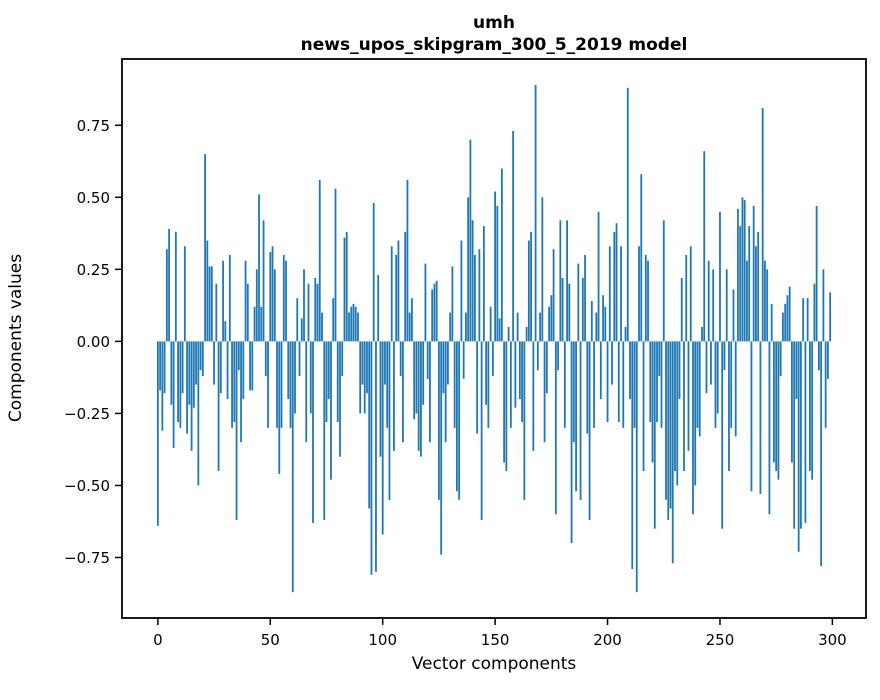 This screenshot has width=880, height=700. What do you see at coordinates (93, 270) in the screenshot?
I see `y-tick-label: 0.25` at bounding box center [93, 270].